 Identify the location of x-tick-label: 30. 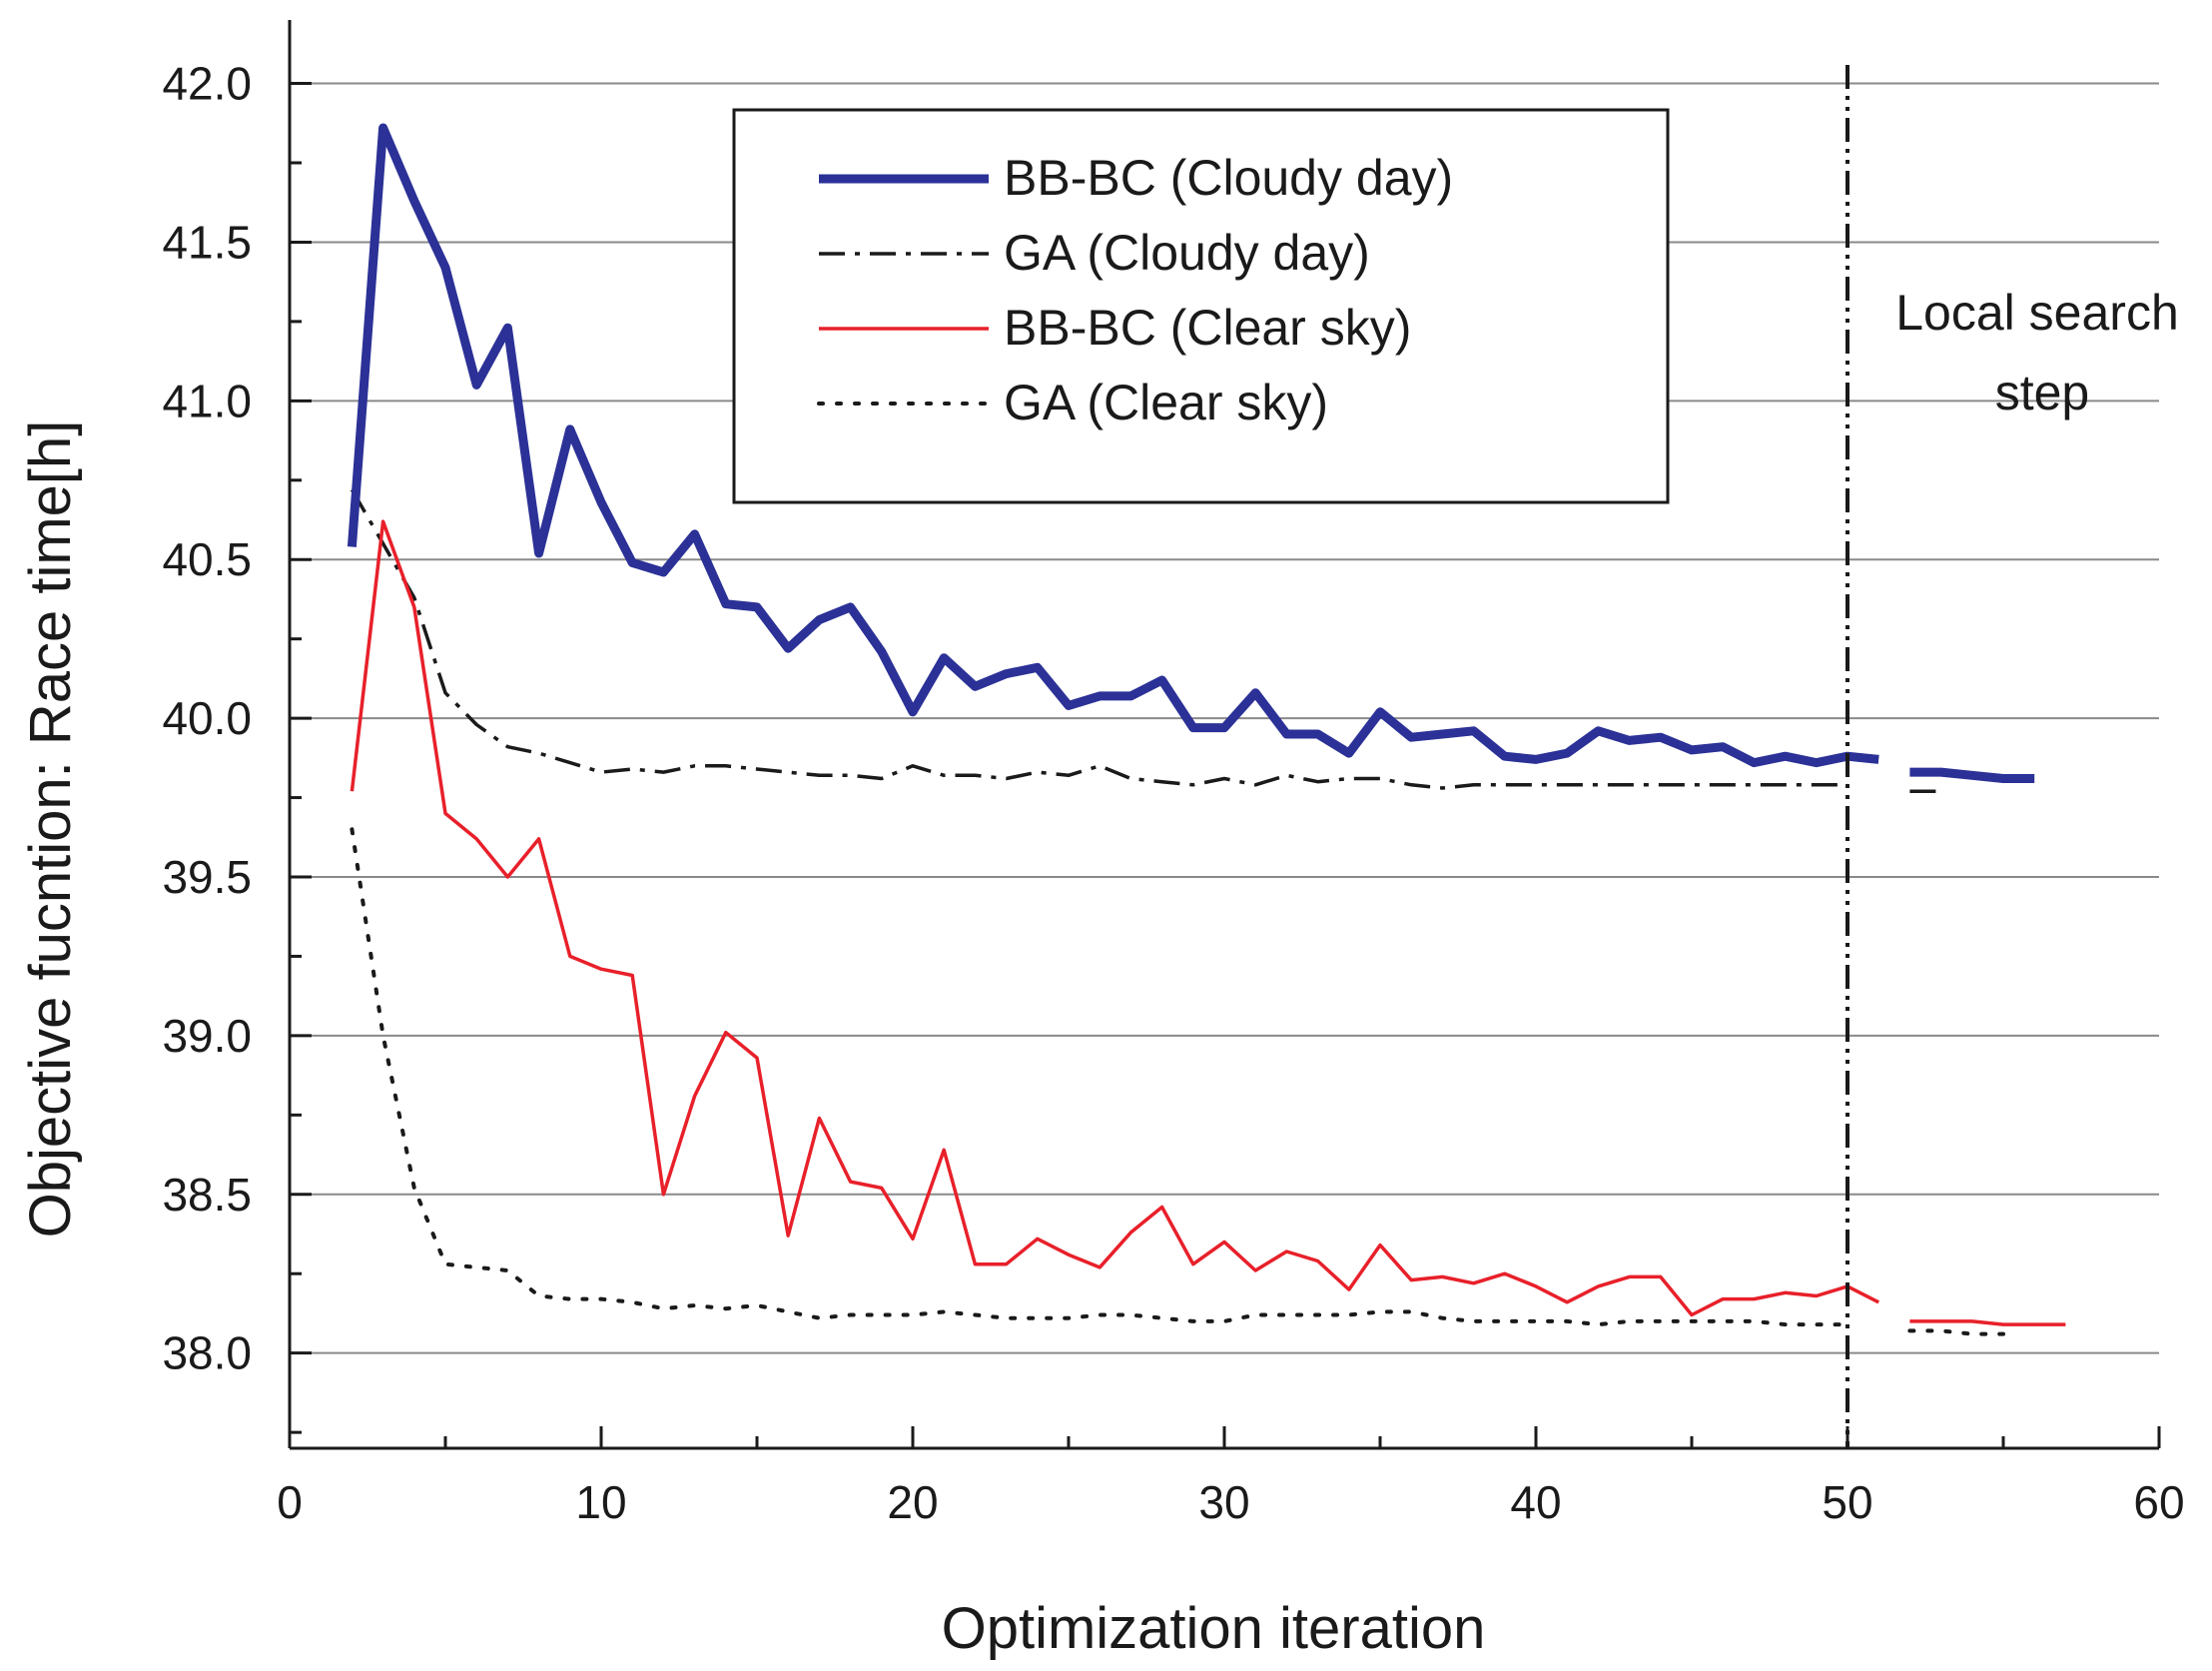
(1223, 1502).